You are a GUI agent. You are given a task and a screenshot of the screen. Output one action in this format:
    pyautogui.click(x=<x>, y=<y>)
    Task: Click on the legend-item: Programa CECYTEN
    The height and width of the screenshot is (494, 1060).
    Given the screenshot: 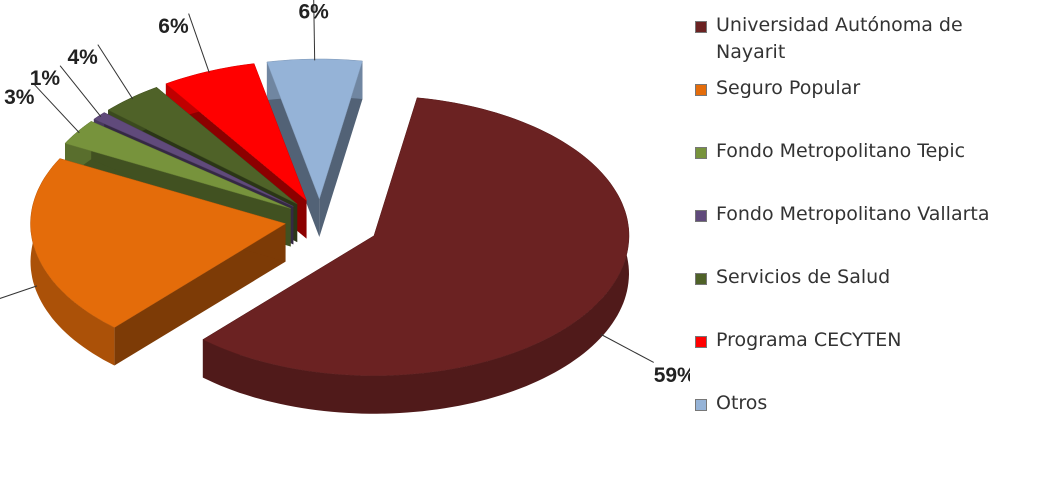 What is the action you would take?
    pyautogui.click(x=875, y=358)
    